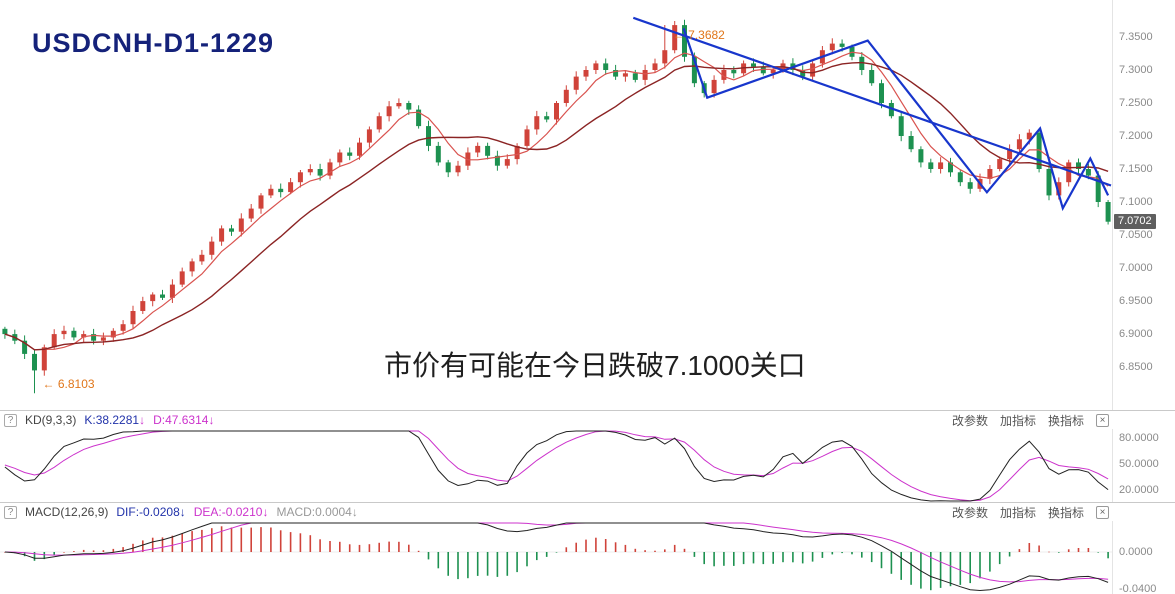 The height and width of the screenshot is (594, 1175). Describe the element at coordinates (595, 365) in the screenshot. I see `price-breakdown-note: 市价有可能在今日跌破7.1000关口` at that location.